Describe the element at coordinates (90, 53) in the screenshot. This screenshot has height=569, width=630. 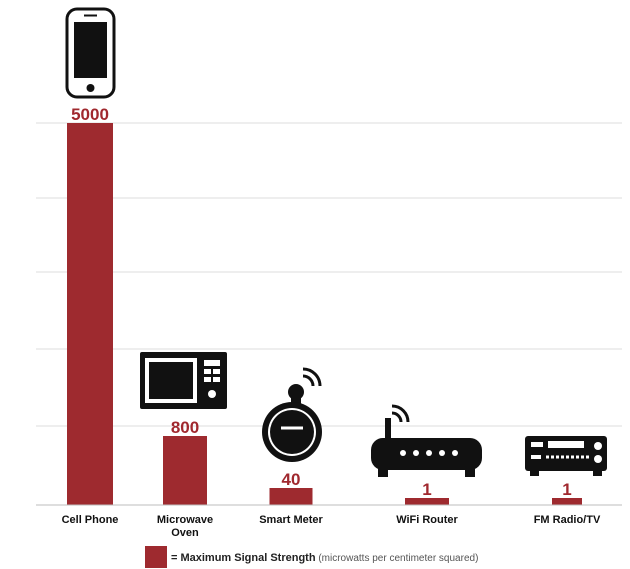
I see `cell-phone-icon` at that location.